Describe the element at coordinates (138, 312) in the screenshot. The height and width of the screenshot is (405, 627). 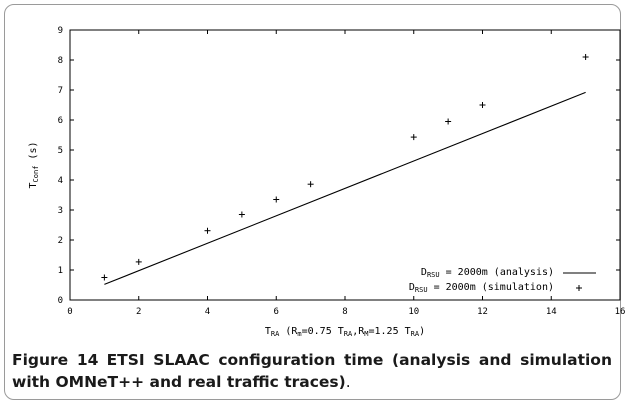
I see `x-tick-label: 2` at that location.